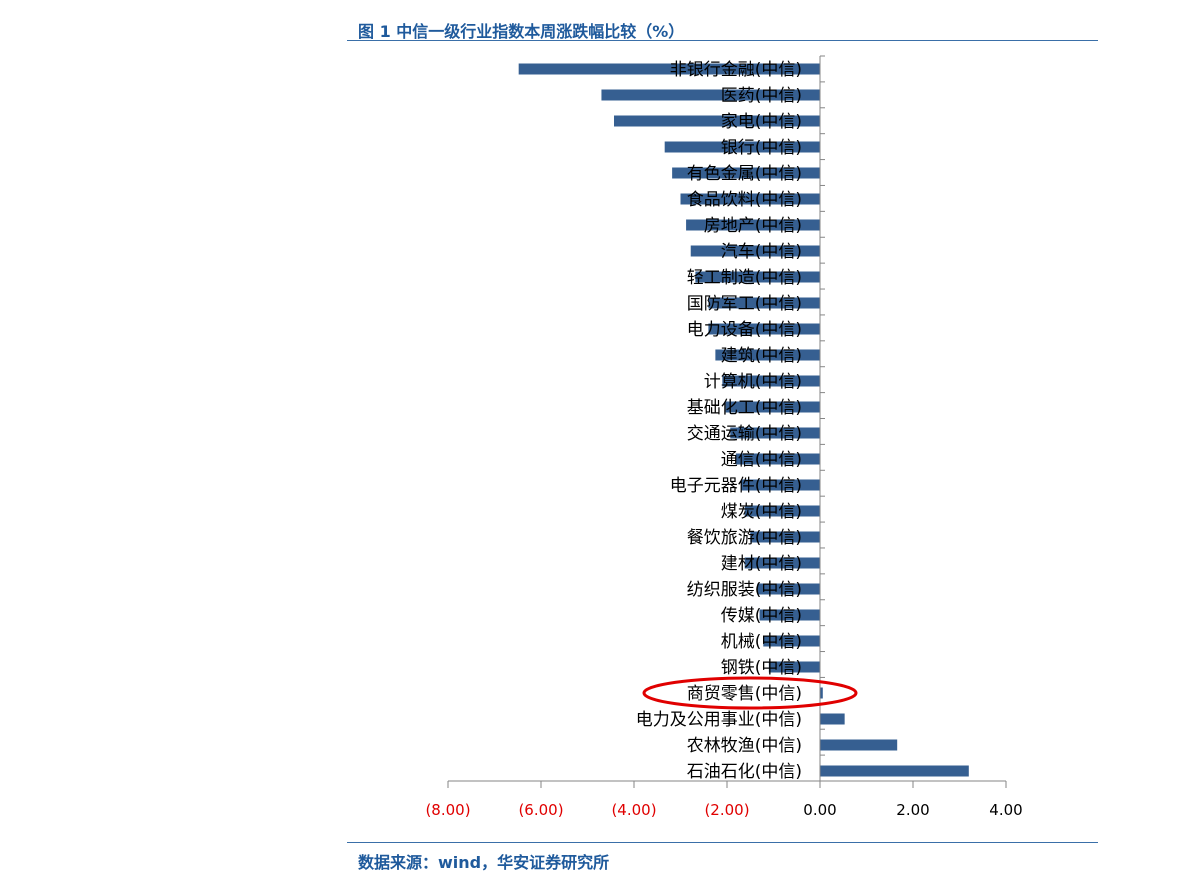  I want to click on category-label: 计算机(中信), so click(753, 382).